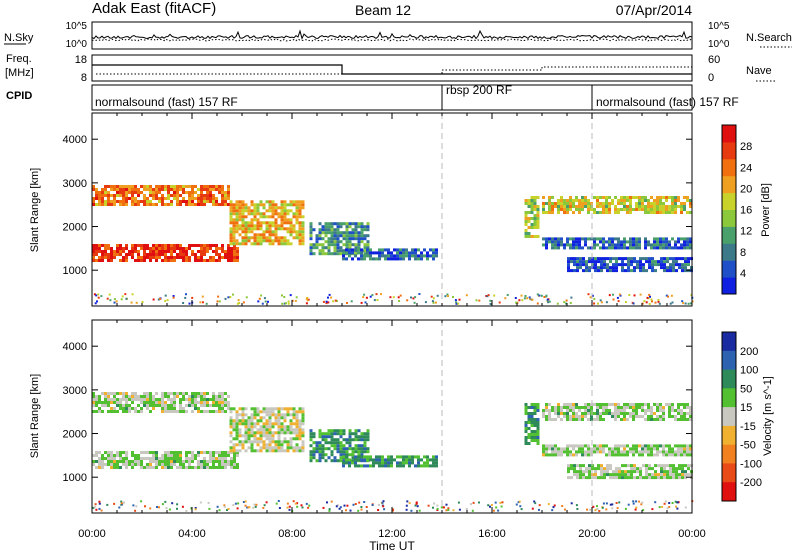  What do you see at coordinates (729, 235) in the screenshot?
I see `power-colorbar-swatch` at bounding box center [729, 235].